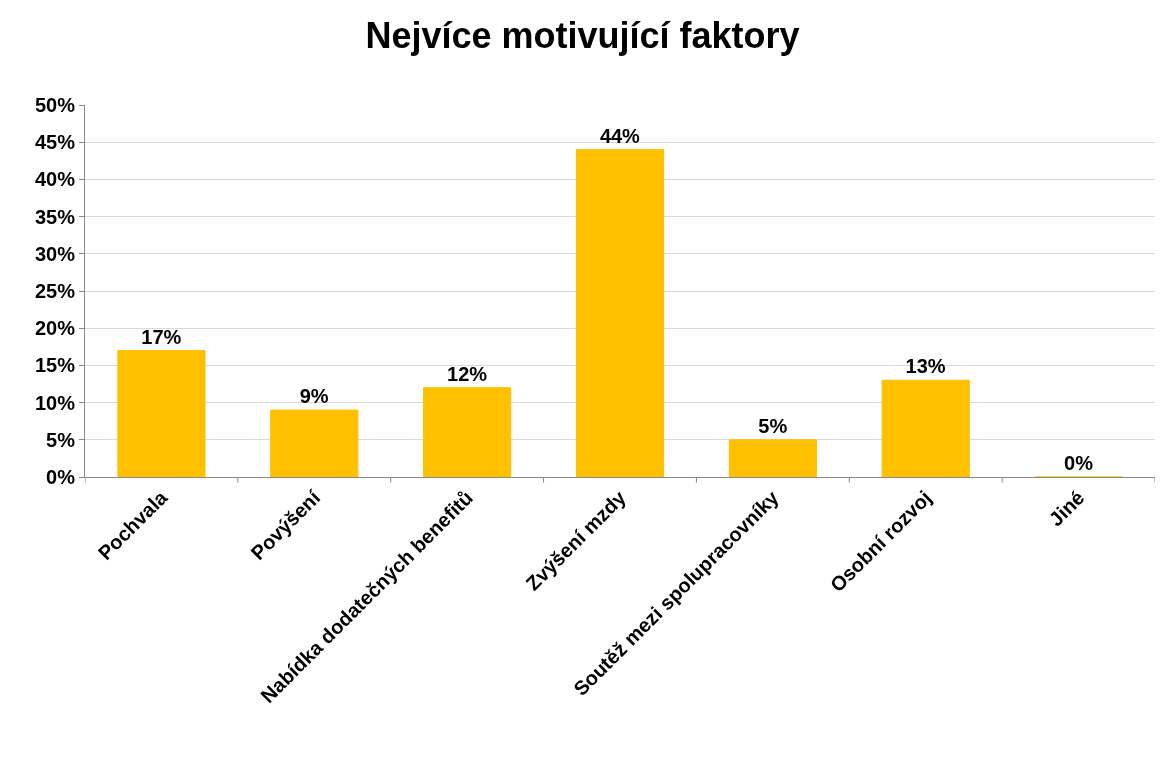  What do you see at coordinates (1079, 463) in the screenshot?
I see `data-label: 0%` at bounding box center [1079, 463].